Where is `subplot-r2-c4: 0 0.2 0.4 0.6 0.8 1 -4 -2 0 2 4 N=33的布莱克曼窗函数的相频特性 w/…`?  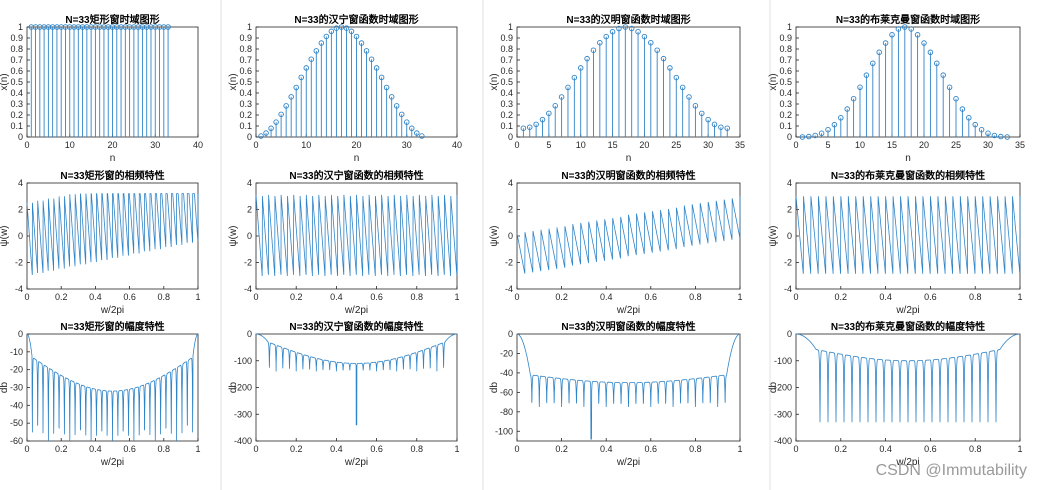
subplot-r2-c4: 0 0.2 0.4 0.6 0.8 1 -4 -2 0 2 4 N=33的布莱克曼窗函数的相频特性 w/… is located at coordinates (895, 242).